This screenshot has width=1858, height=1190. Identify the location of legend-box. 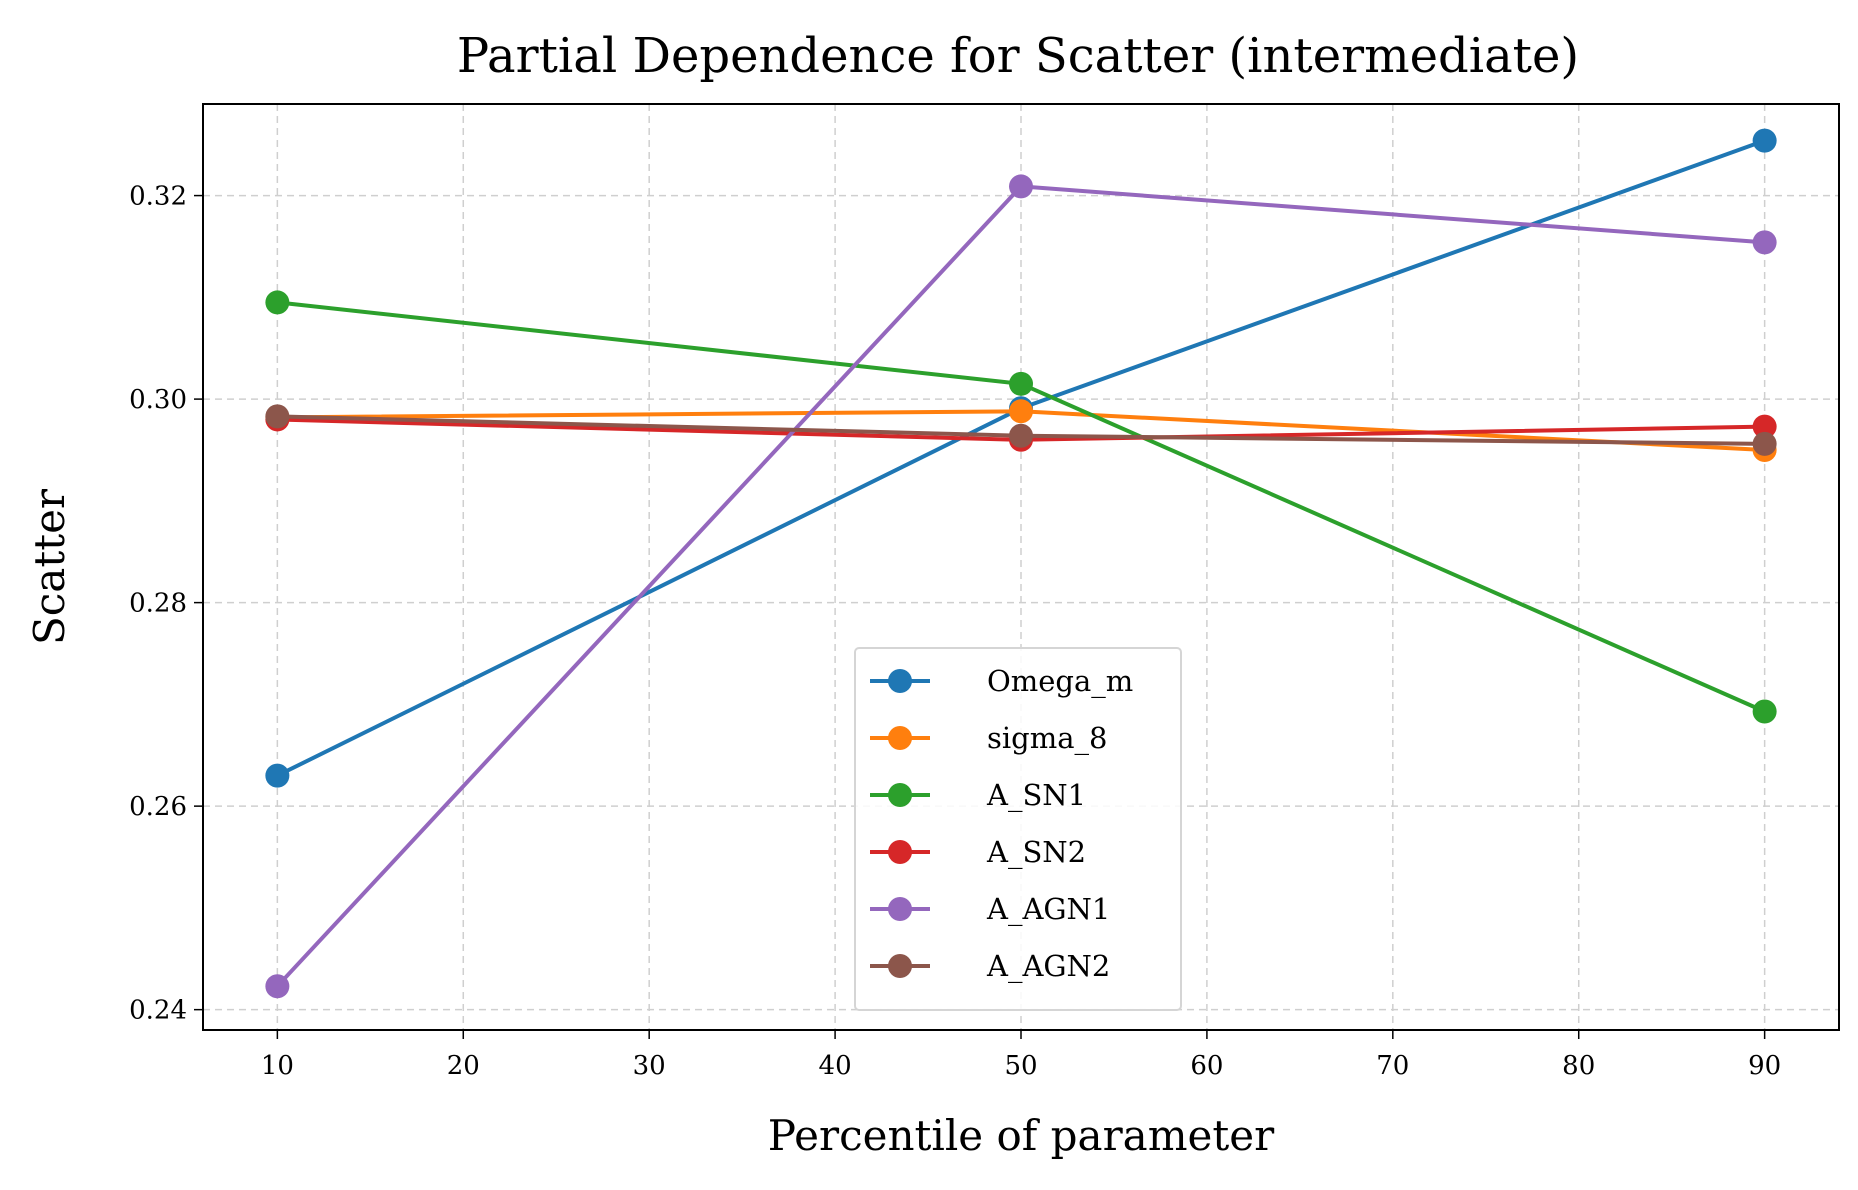
(1018, 829).